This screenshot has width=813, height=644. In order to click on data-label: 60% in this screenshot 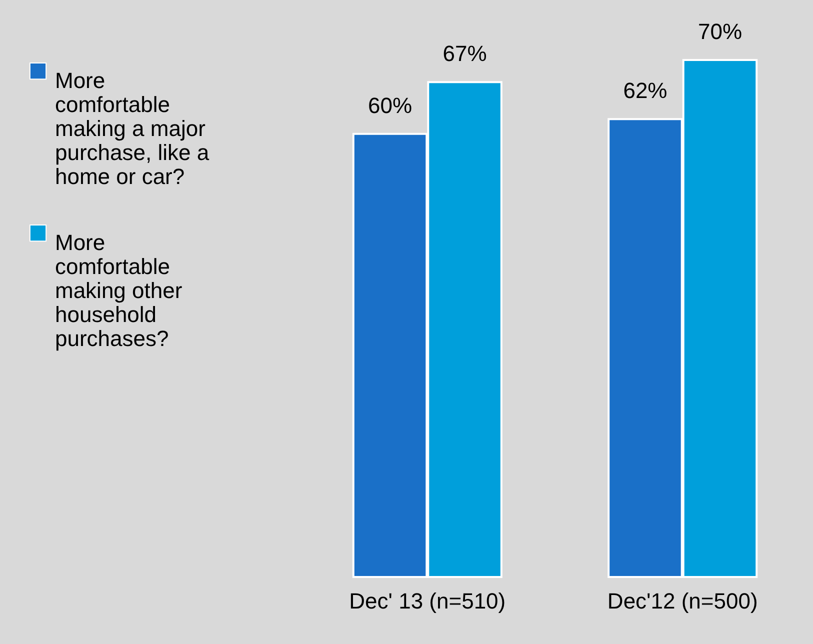, I will do `click(390, 105)`.